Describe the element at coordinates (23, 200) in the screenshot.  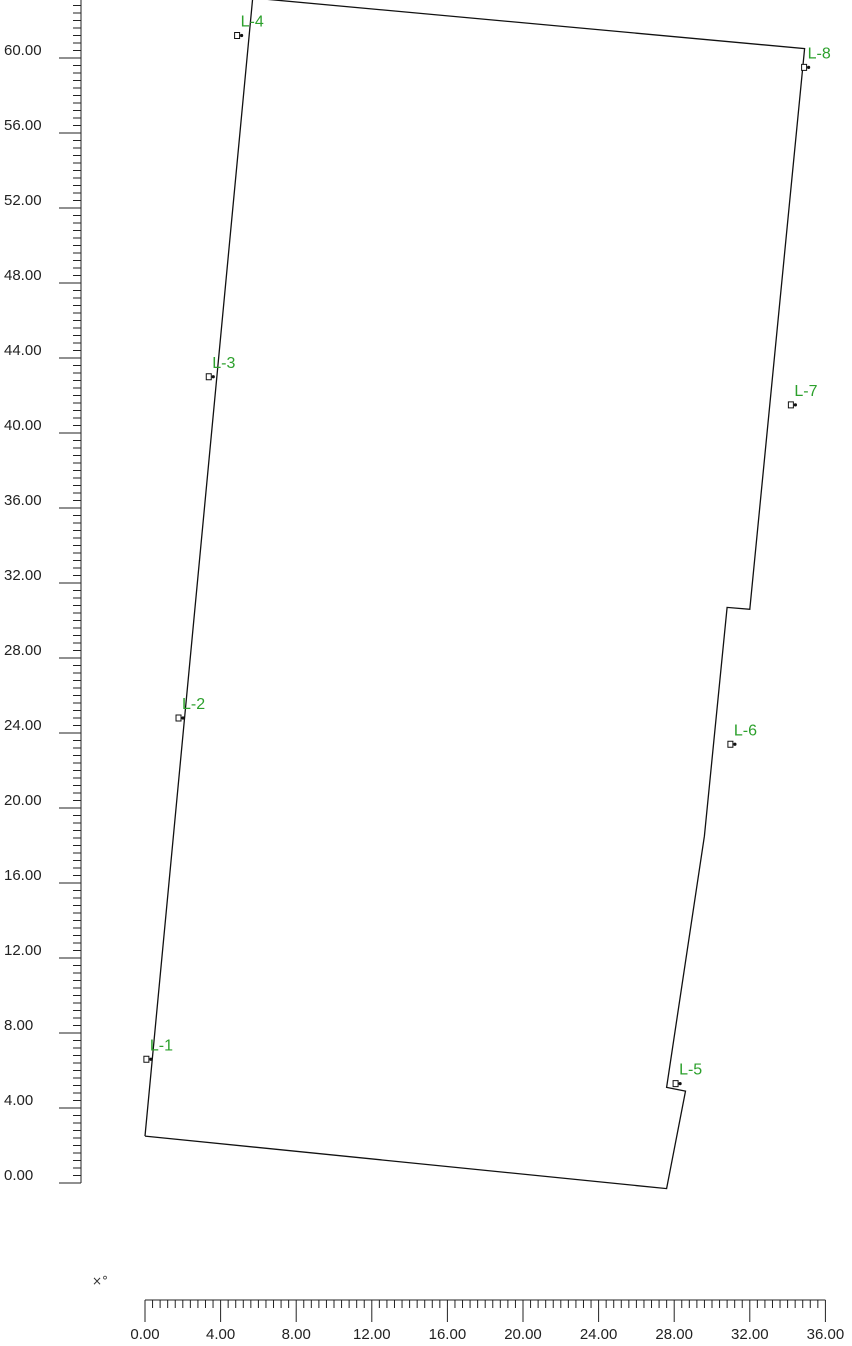
I see `y-tick-label: 52.00` at that location.